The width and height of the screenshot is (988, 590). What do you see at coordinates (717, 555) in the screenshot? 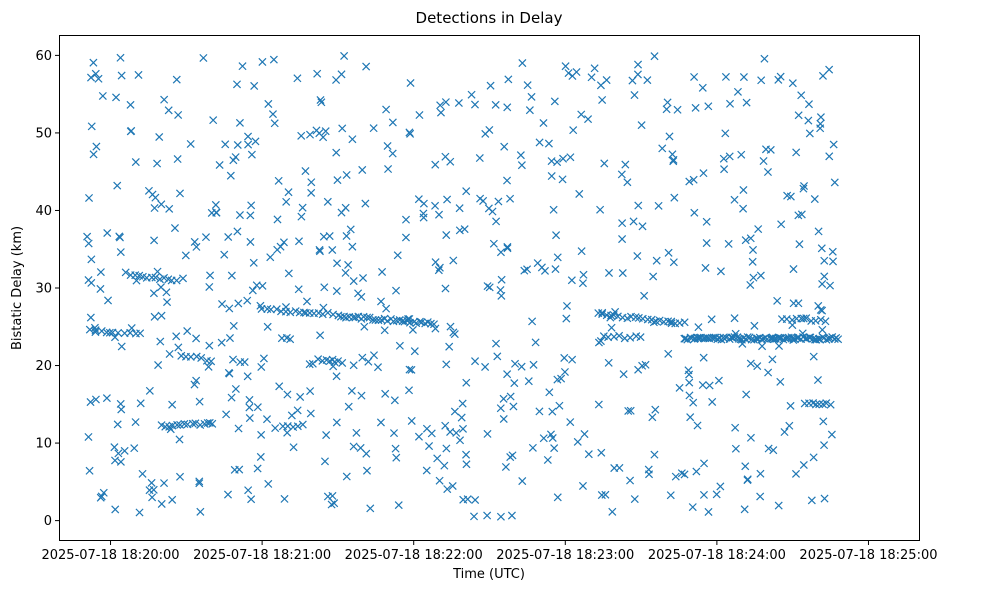
I see `x-tick-label-4: 2025-07-18 18:24:00` at bounding box center [717, 555].